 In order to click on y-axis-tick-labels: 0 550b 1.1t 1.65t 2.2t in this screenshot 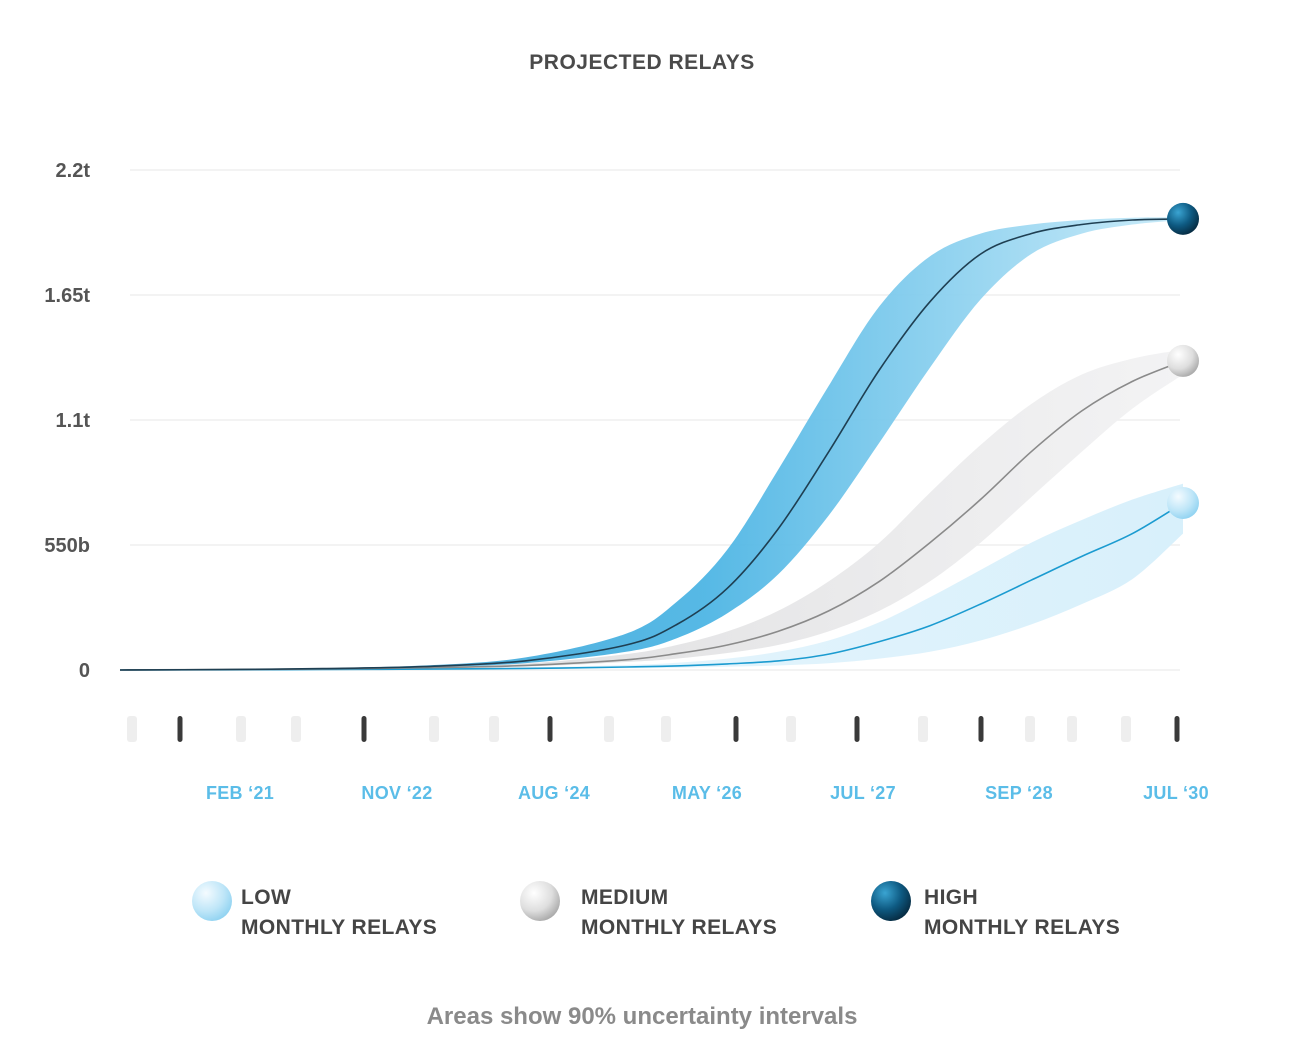, I will do `click(67, 421)`.